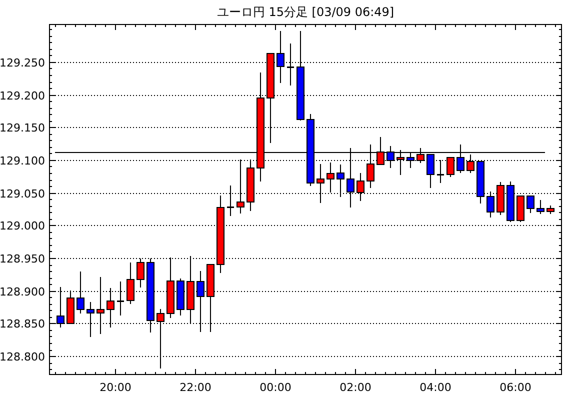 The width and height of the screenshot is (570, 398). I want to click on y-tick-label: 128.900, so click(22, 292).